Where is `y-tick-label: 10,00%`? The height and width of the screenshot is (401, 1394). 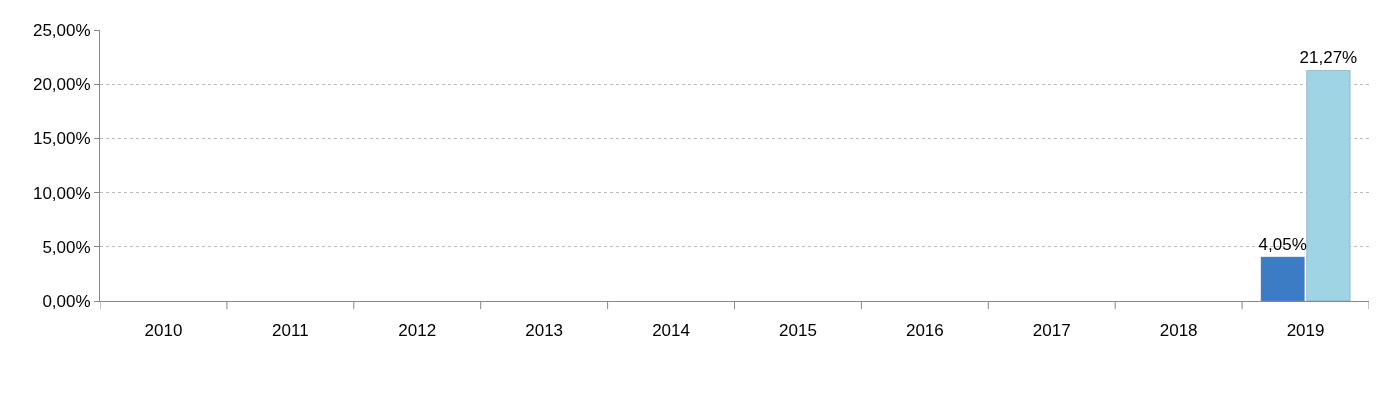
y-tick-label: 10,00% is located at coordinates (61, 193).